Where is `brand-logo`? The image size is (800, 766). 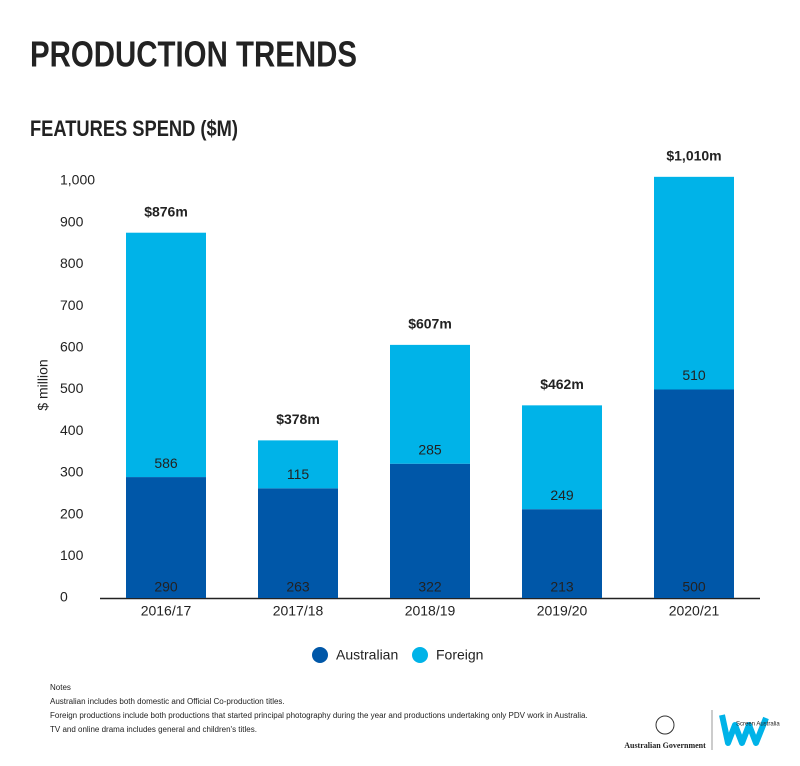 brand-logo is located at coordinates (744, 730).